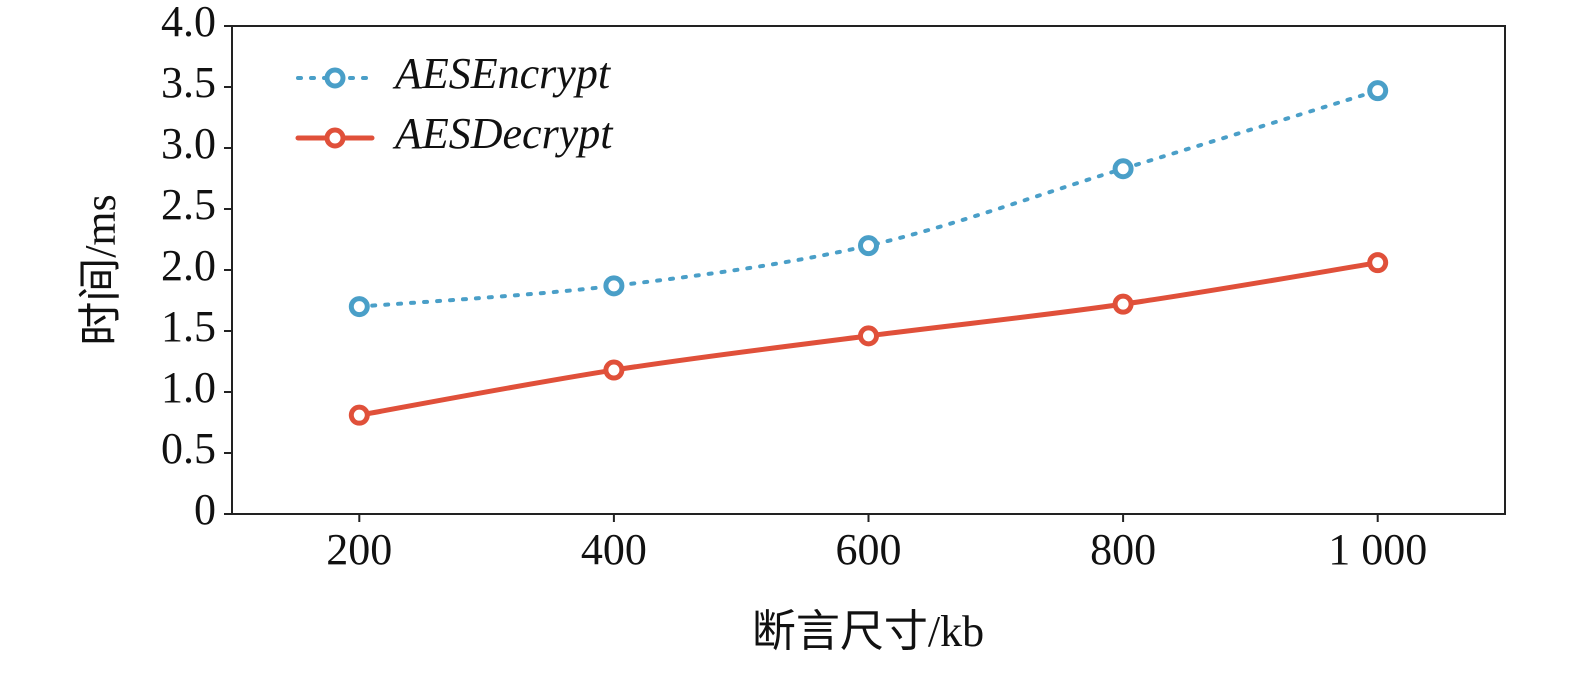  What do you see at coordinates (614, 549) in the screenshot?
I see `x-tick-label: 400` at bounding box center [614, 549].